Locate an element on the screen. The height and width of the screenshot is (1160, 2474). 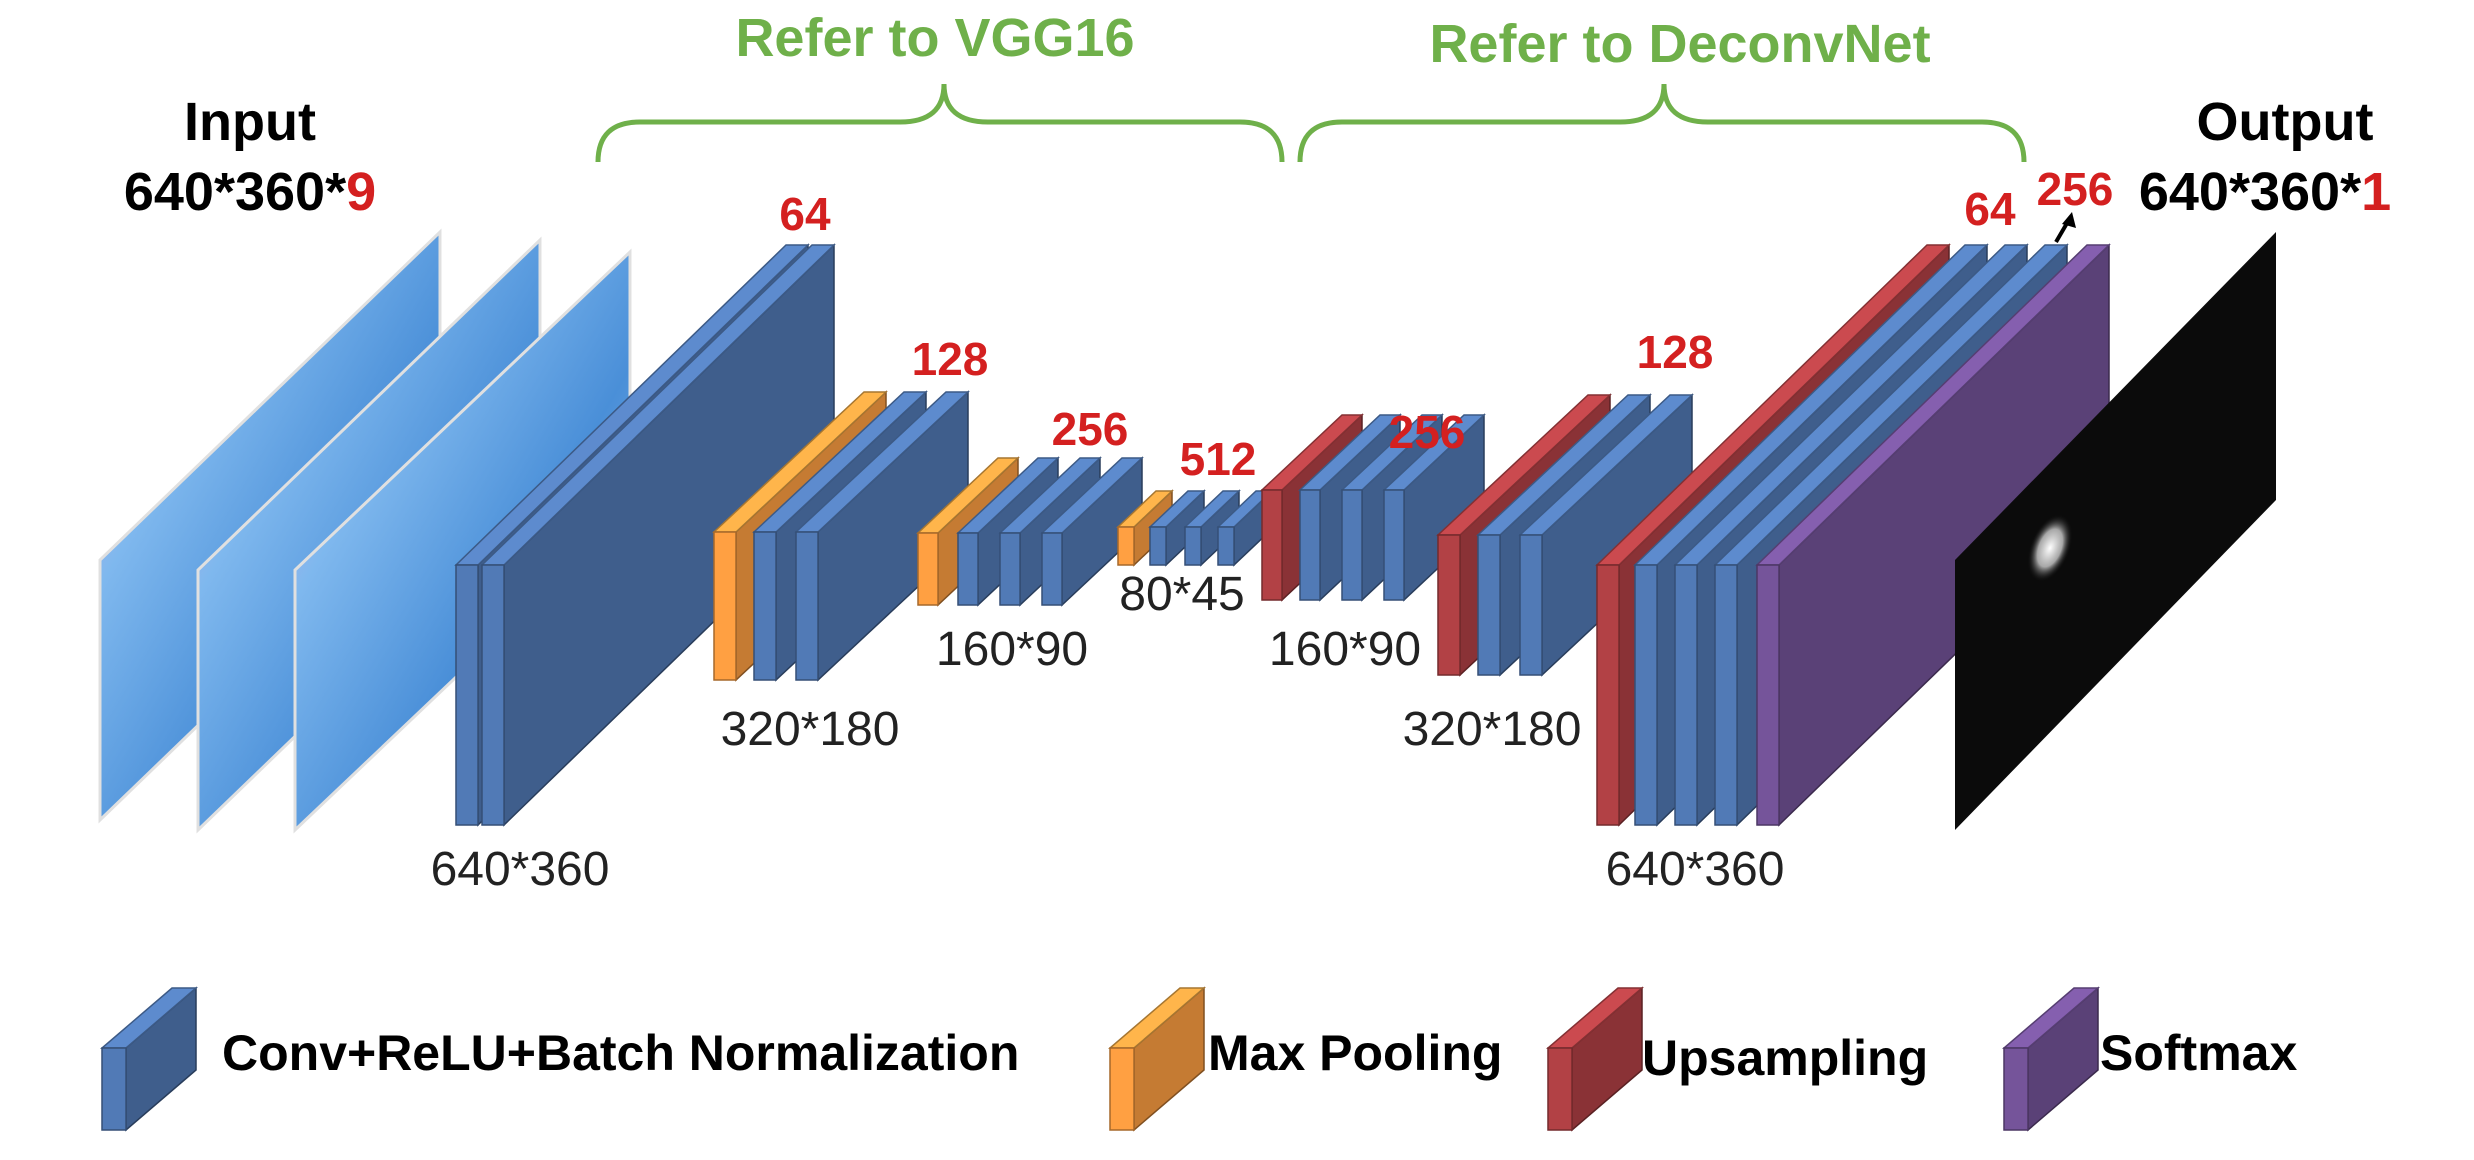
vgg-bracket is located at coordinates (940, 123).